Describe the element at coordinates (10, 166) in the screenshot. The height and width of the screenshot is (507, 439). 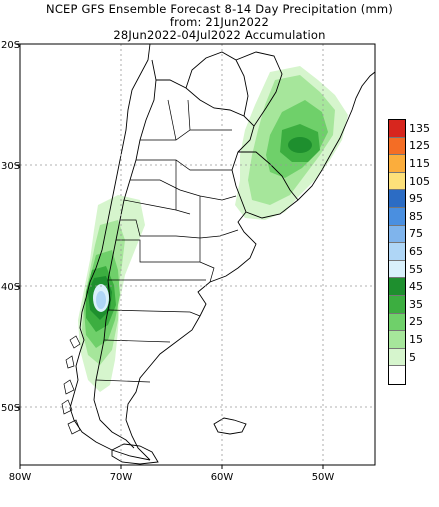
I see `lat-label-30s: 30S` at that location.